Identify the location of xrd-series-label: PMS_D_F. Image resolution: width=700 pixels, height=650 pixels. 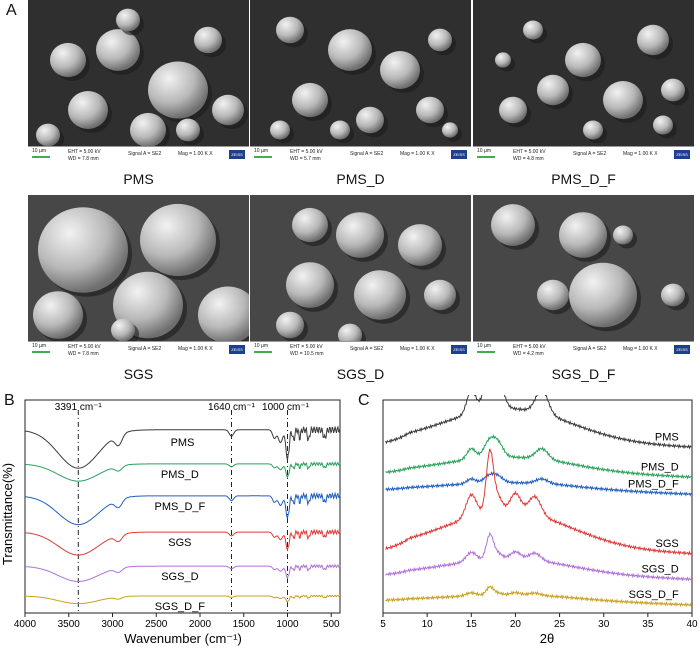
(653, 484).